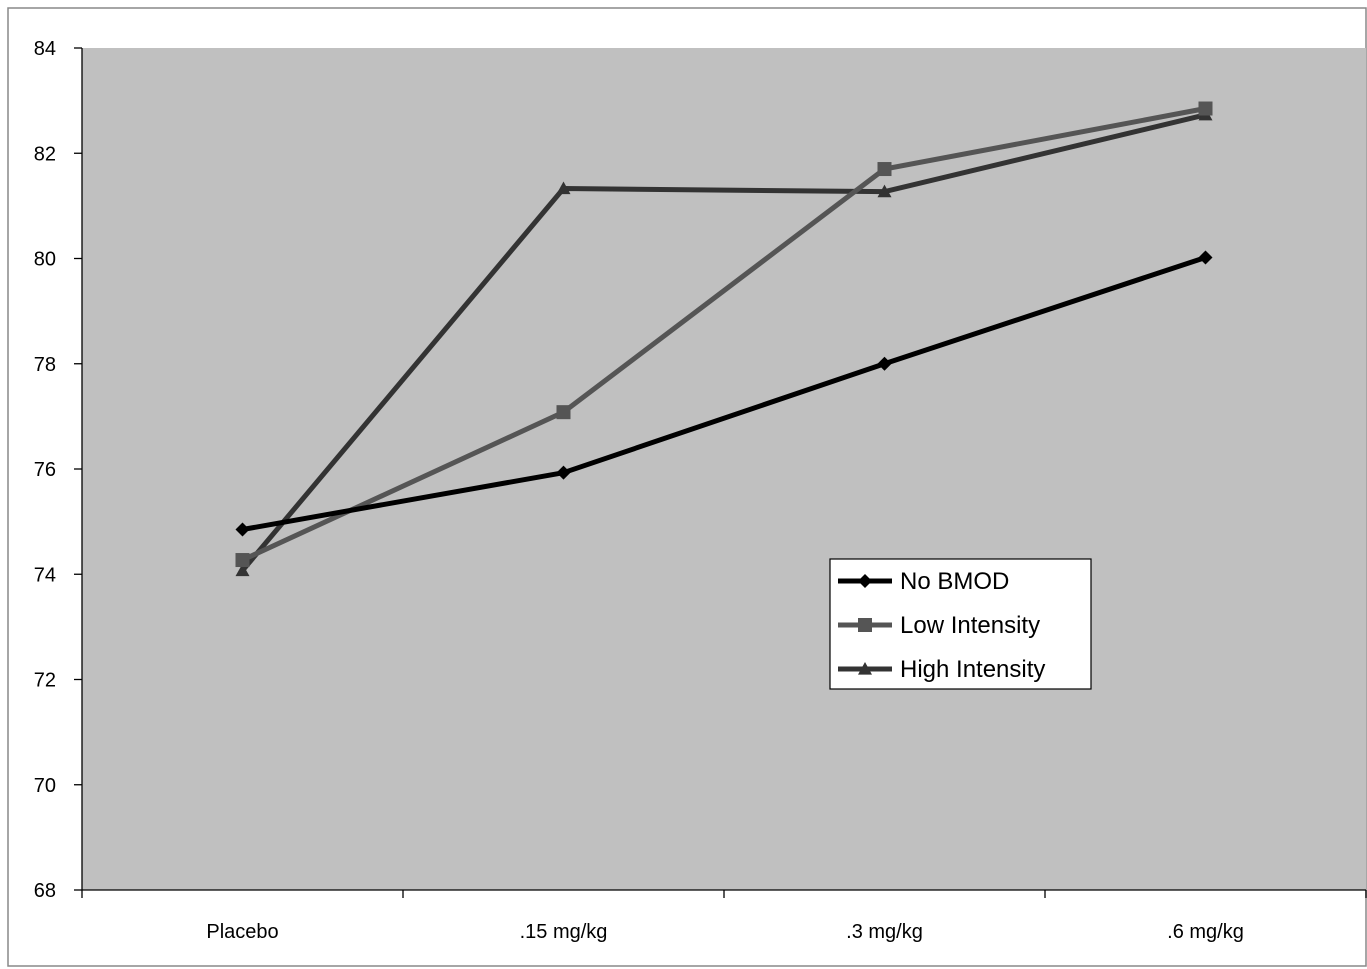 The height and width of the screenshot is (969, 1367). Describe the element at coordinates (954, 581) in the screenshot. I see `legend-label: No BMOD` at that location.